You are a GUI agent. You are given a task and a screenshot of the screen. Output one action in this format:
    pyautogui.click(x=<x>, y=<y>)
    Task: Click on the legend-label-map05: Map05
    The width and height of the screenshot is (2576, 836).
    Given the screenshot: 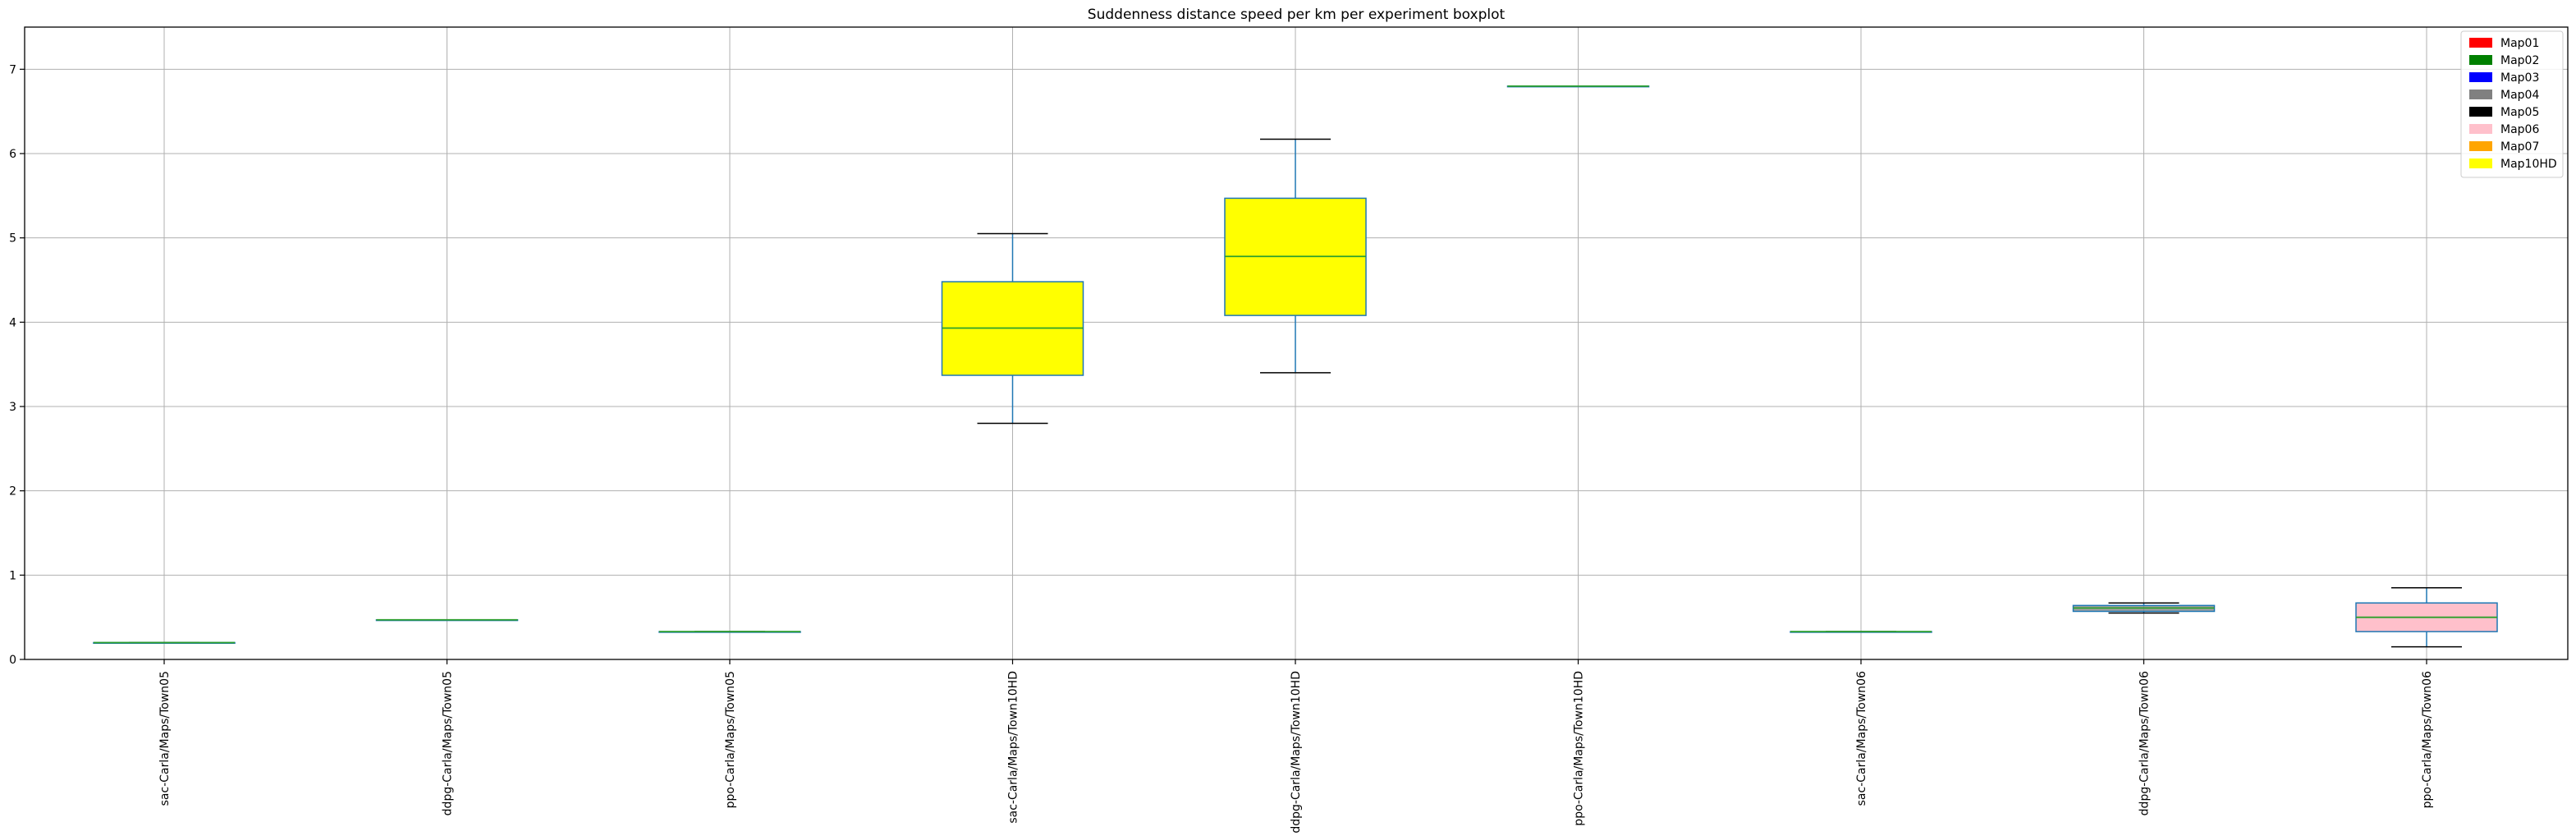 What is the action you would take?
    pyautogui.click(x=2520, y=112)
    